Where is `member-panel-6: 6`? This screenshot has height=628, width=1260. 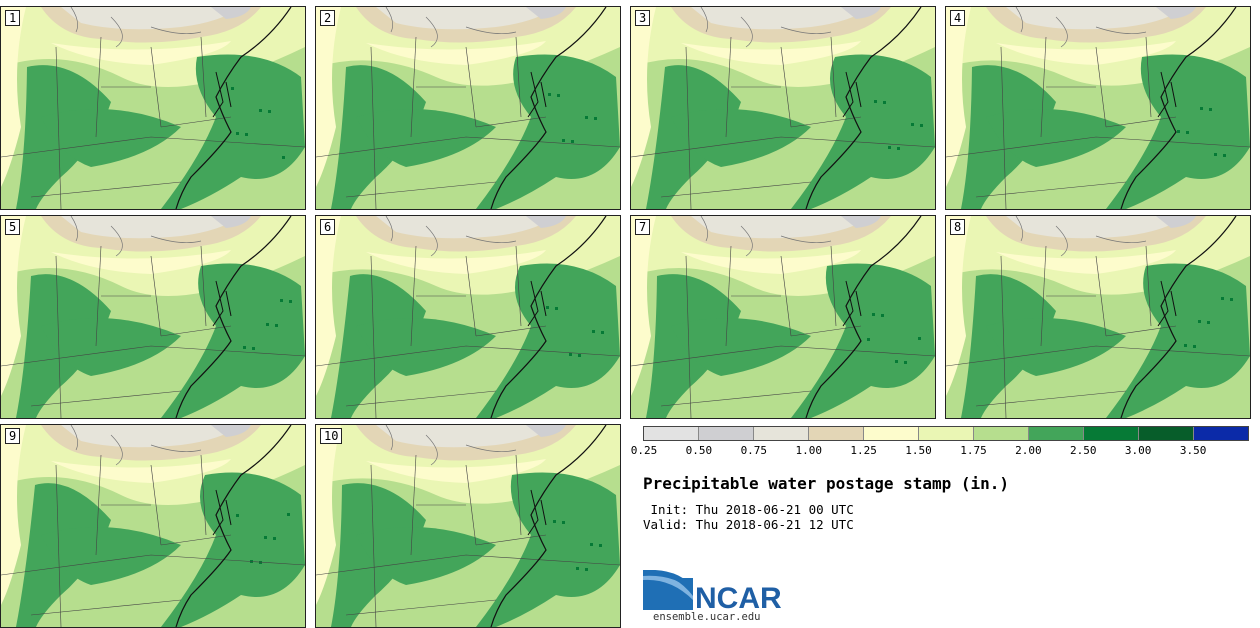 member-panel-6: 6 is located at coordinates (468, 317).